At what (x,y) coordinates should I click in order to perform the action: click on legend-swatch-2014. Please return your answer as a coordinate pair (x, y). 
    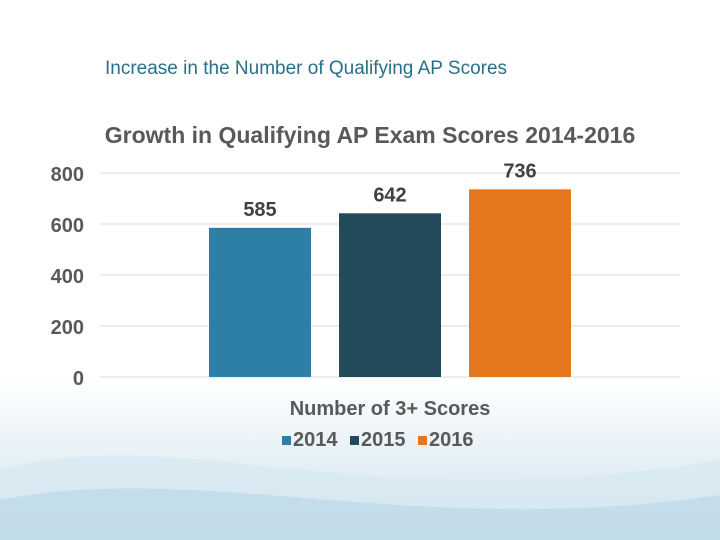
    Looking at the image, I should click on (286, 440).